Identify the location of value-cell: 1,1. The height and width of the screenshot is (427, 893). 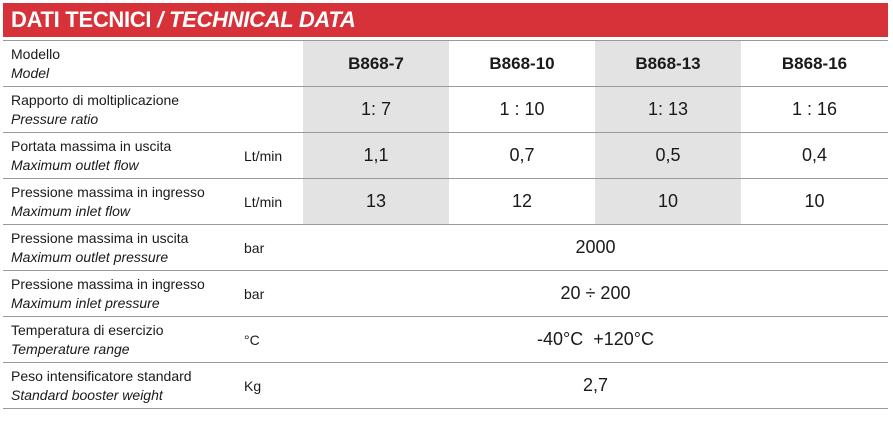
(376, 155).